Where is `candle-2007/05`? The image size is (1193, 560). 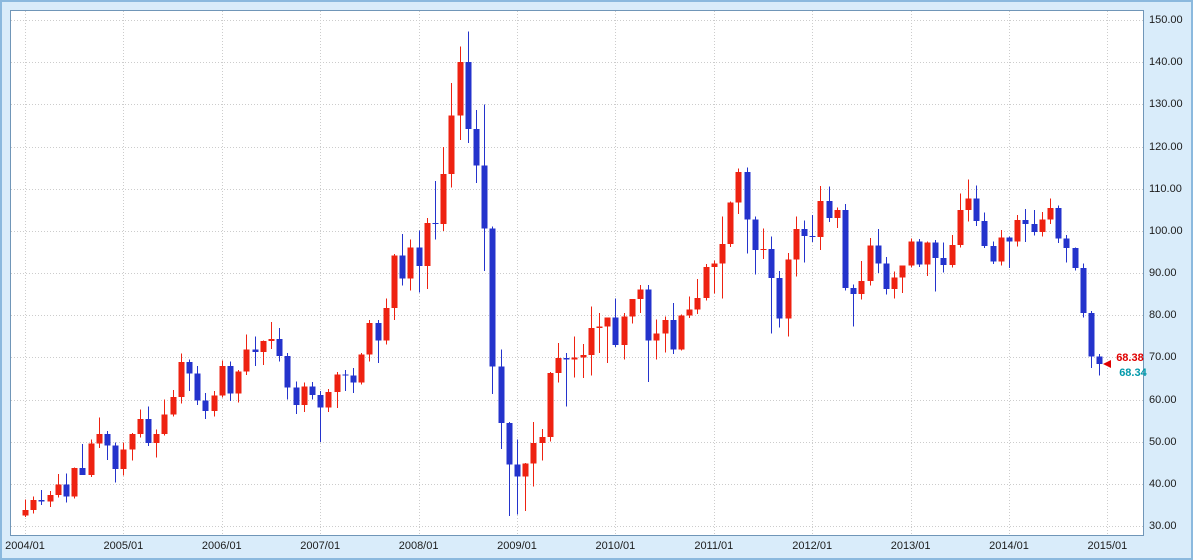 candle-2007/05 is located at coordinates (353, 379).